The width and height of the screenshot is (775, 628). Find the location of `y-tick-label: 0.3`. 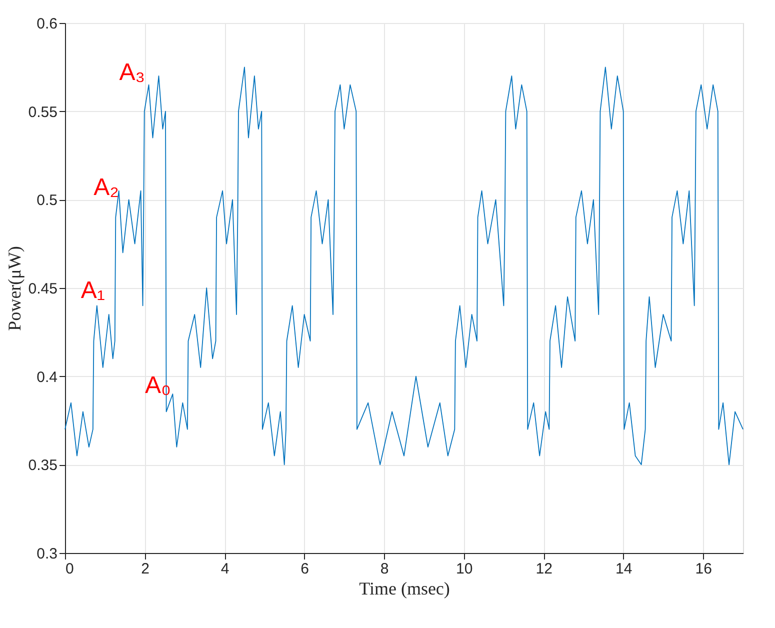

y-tick-label: 0.3 is located at coordinates (47, 554).